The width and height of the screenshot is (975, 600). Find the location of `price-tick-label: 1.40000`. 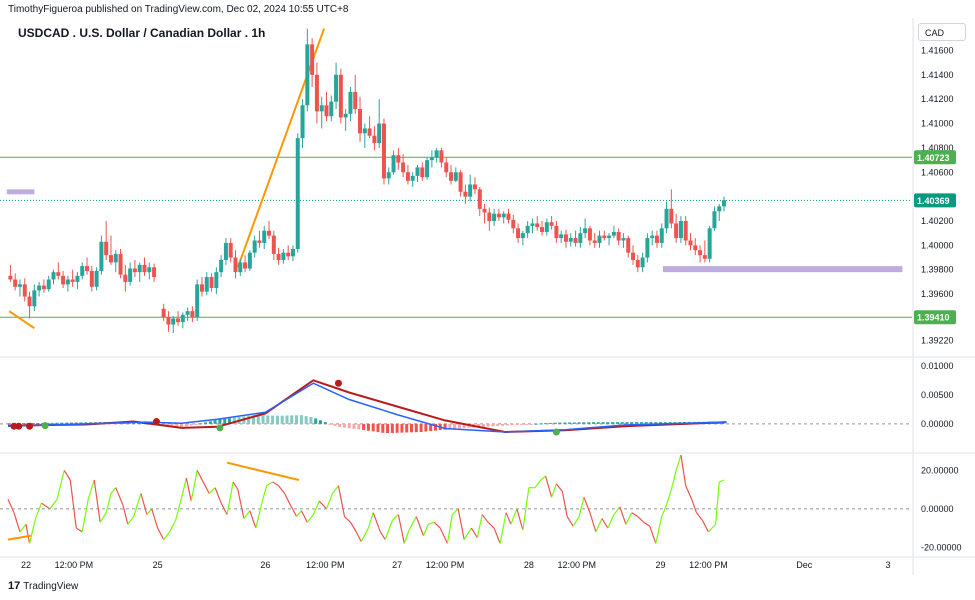

price-tick-label: 1.40000 is located at coordinates (937, 245).